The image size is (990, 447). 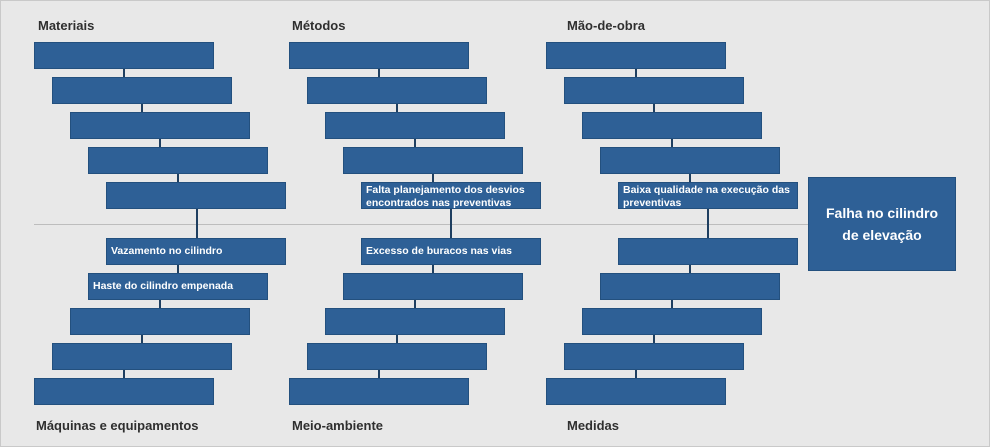 What do you see at coordinates (338, 425) in the screenshot?
I see `category-meio-ambiente: Meio-ambiente` at bounding box center [338, 425].